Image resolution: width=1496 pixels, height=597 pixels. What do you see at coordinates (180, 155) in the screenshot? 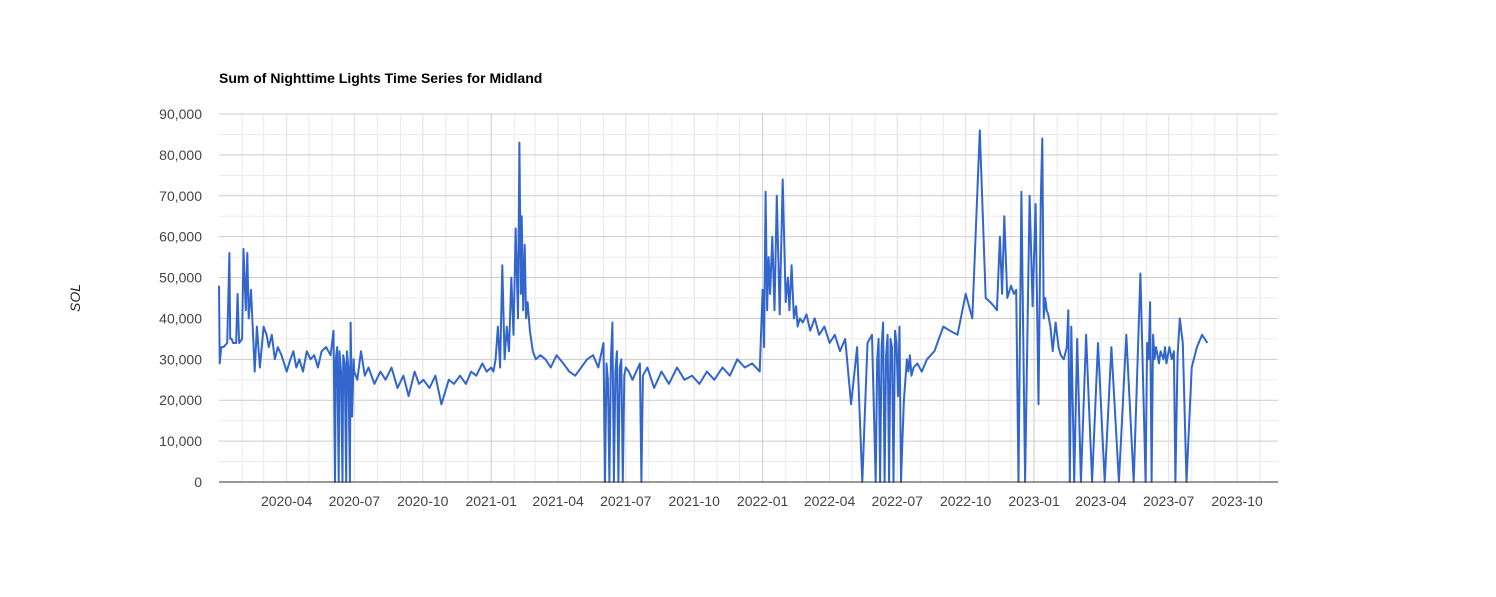
I see `y-tick-label: 80,000` at bounding box center [180, 155].